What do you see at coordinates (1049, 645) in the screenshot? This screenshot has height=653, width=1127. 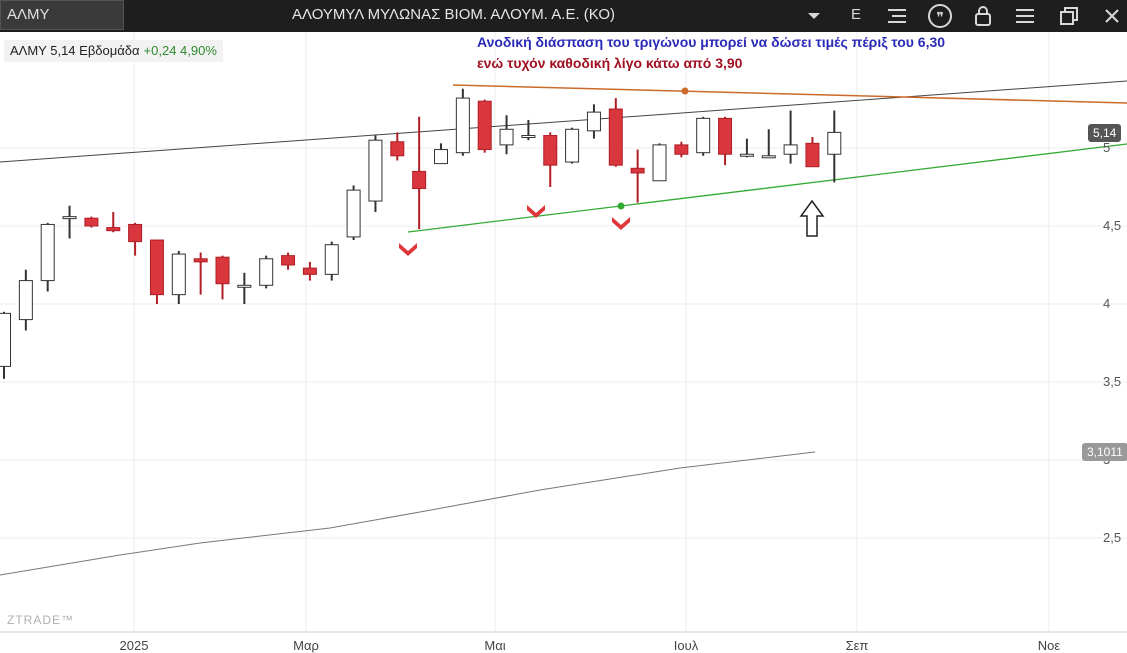 I see `x-tick-label: Νοε` at bounding box center [1049, 645].